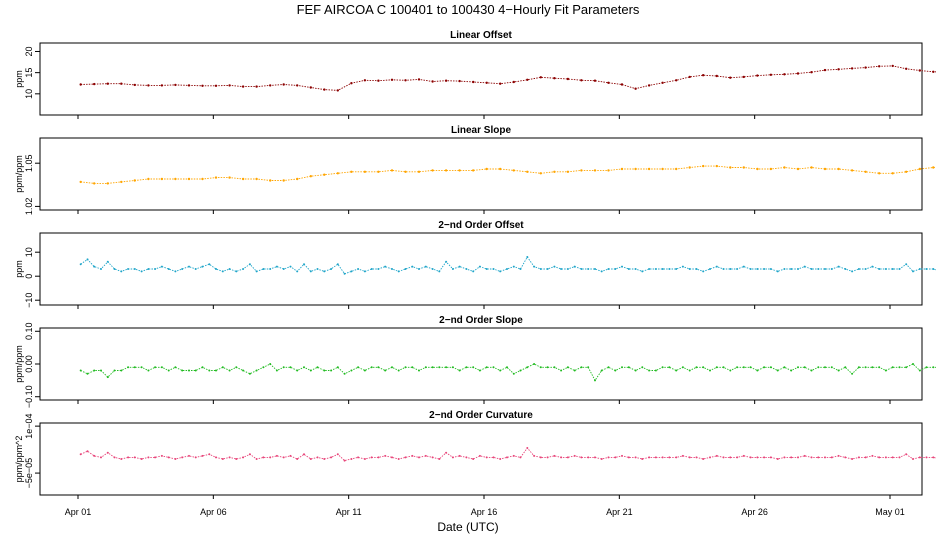  What do you see at coordinates (19, 364) in the screenshot?
I see `y-axis-label: ppm/ppm` at bounding box center [19, 364].